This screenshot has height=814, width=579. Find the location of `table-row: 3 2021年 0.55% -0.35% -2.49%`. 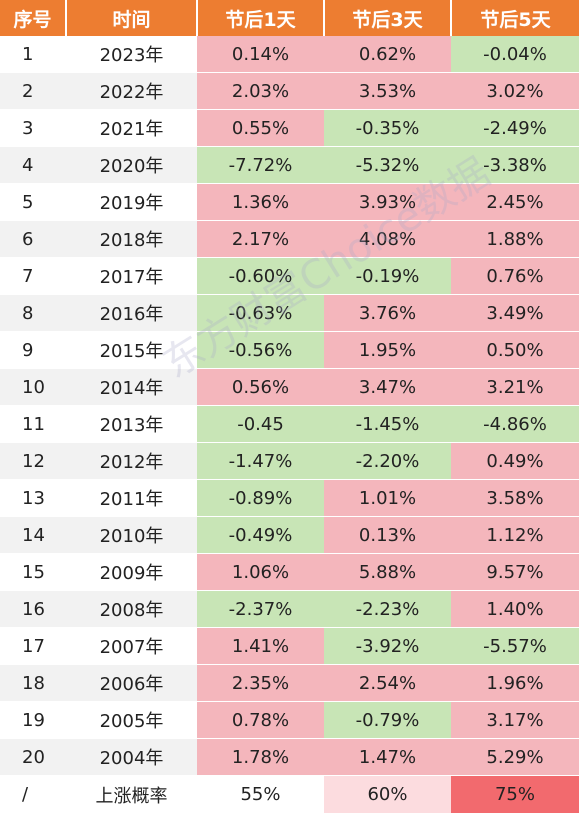

table-row: 3 2021年 0.55% -0.35% -2.49% is located at coordinates (289, 128).